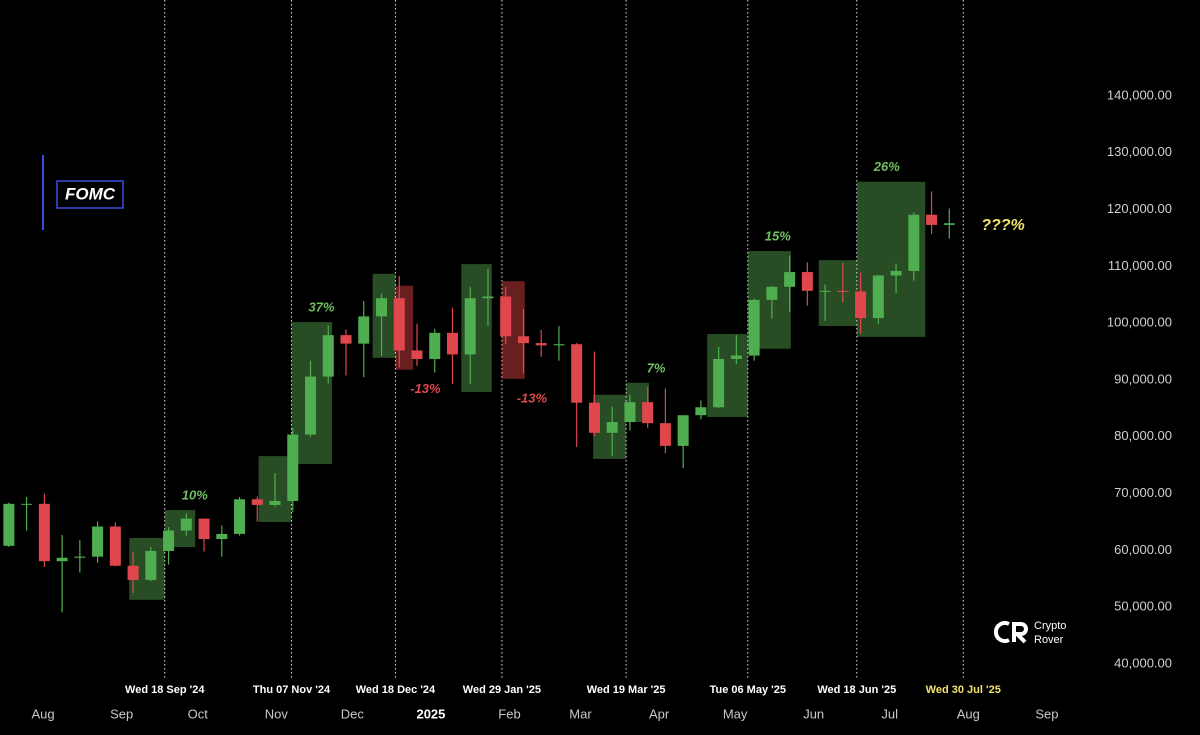 The width and height of the screenshot is (1200, 735). Describe the element at coordinates (1143, 662) in the screenshot. I see `y-tick-label: 40,000.00` at that location.